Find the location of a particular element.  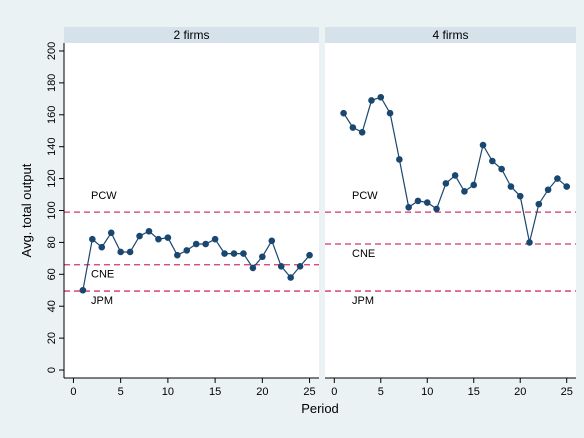

y-tick-label: 20 is located at coordinates (52, 338).